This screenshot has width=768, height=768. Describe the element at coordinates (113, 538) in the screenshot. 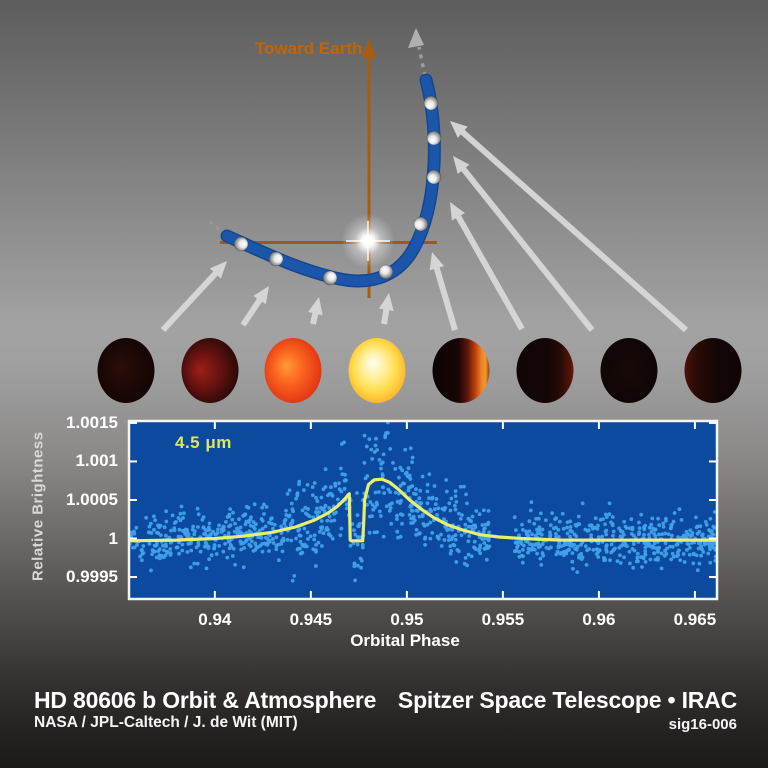

I see `y-tick-label: 1` at that location.